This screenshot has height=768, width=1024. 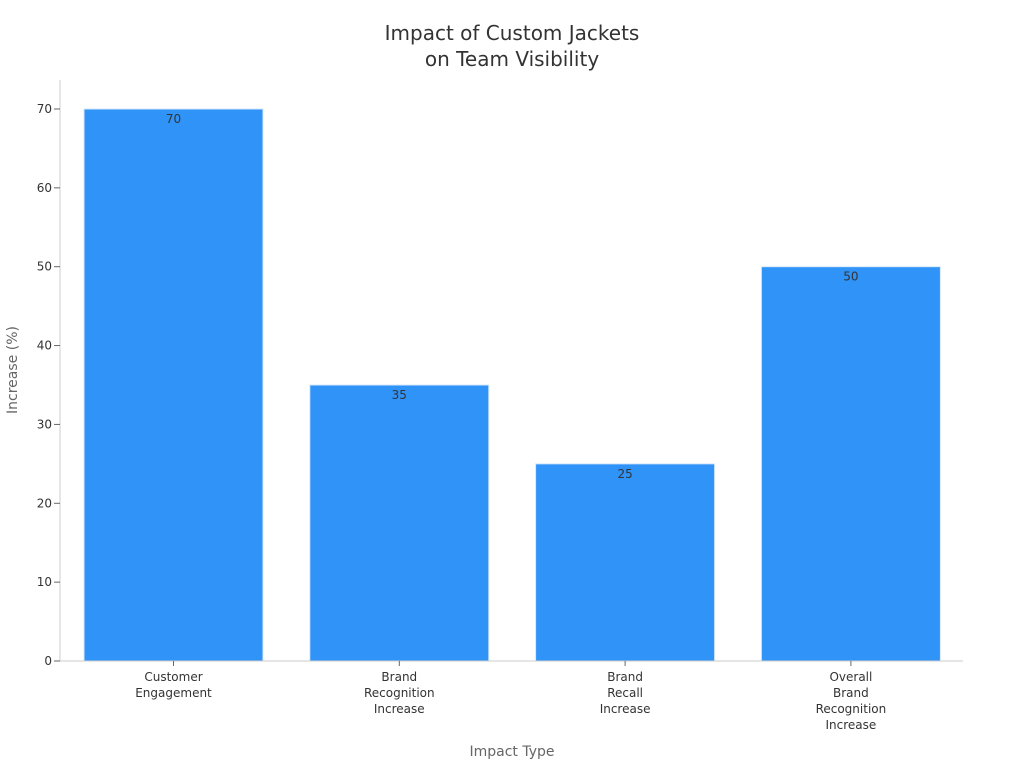 I want to click on y-tick-label: 20, so click(x=44, y=503).